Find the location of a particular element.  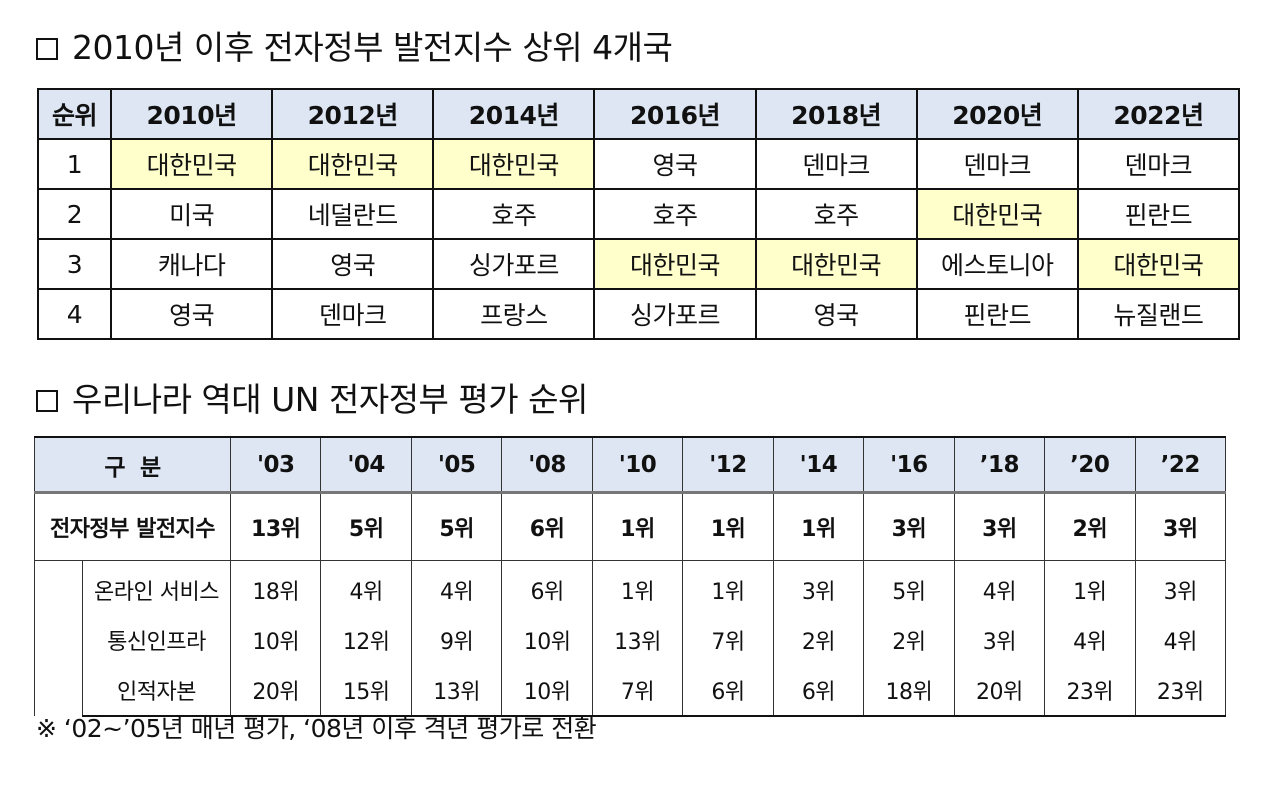

sub-index-value: 15위 is located at coordinates (366, 691).